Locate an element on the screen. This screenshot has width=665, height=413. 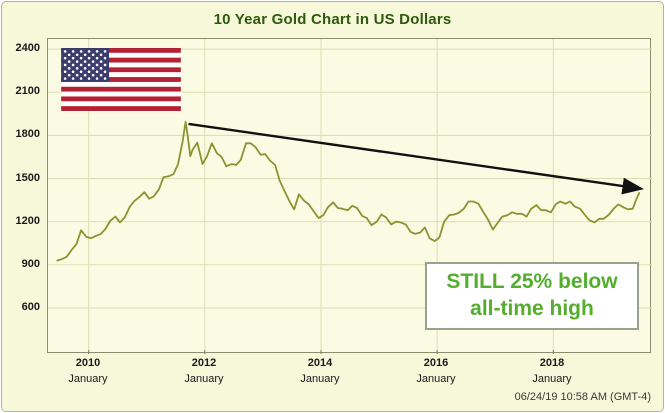
annotation-callout: STILL 25% below all-time high is located at coordinates (532, 296).